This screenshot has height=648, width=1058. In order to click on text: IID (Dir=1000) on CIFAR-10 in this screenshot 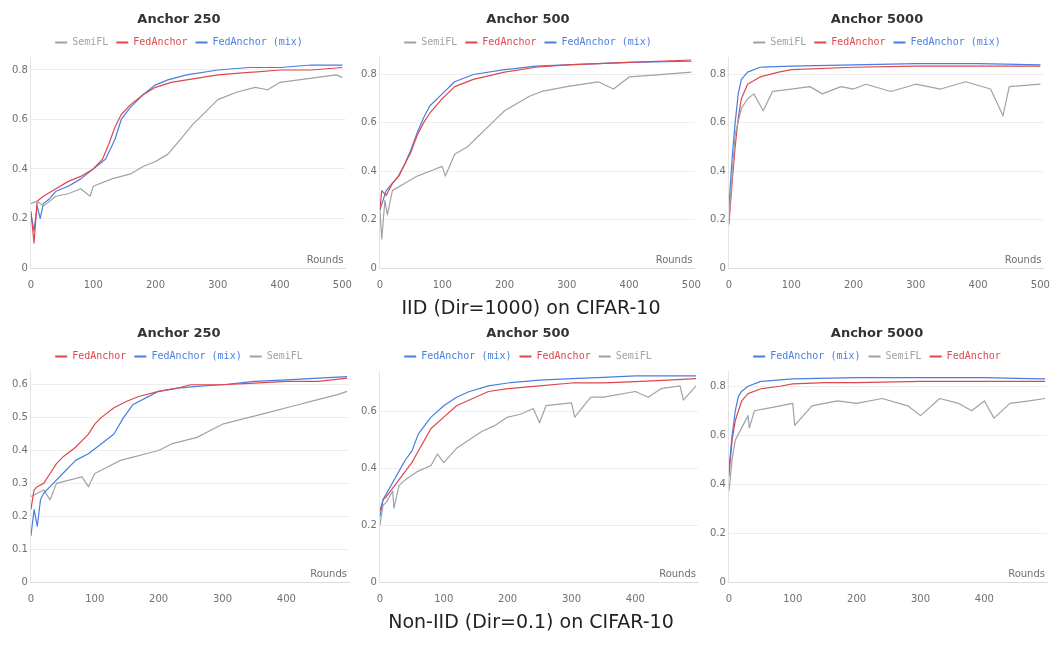, I will do `click(531, 307)`.